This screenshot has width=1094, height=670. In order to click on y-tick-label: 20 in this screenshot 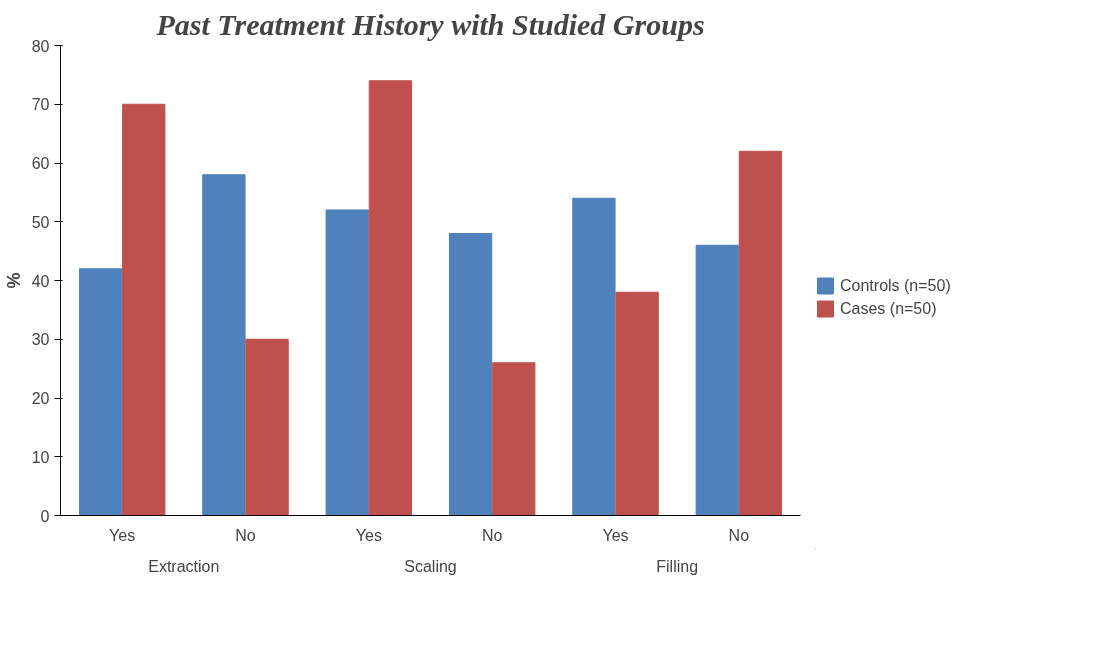, I will do `click(40, 398)`.